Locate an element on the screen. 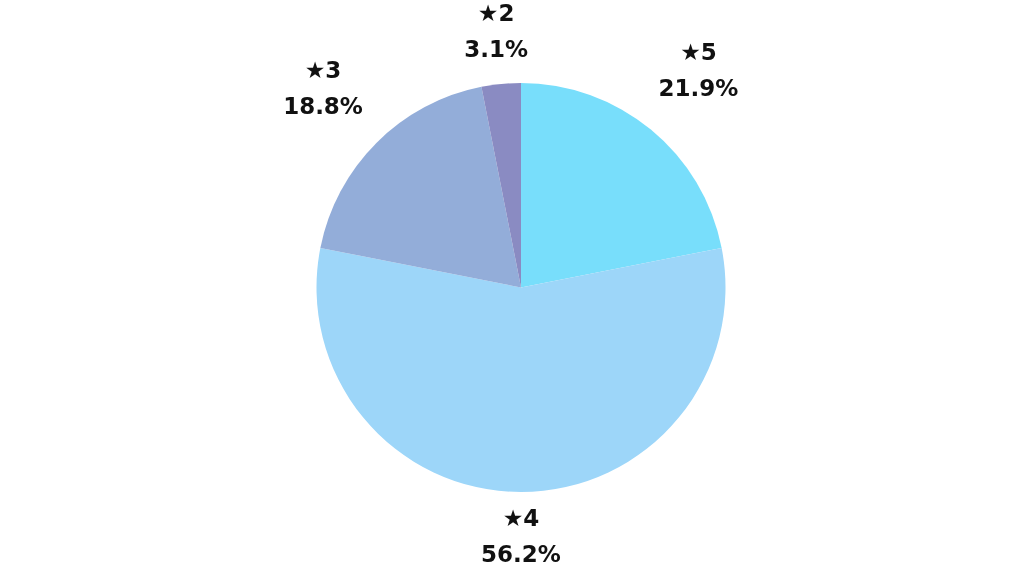 This screenshot has width=1024, height=576. data-label: 3.1% is located at coordinates (496, 49).